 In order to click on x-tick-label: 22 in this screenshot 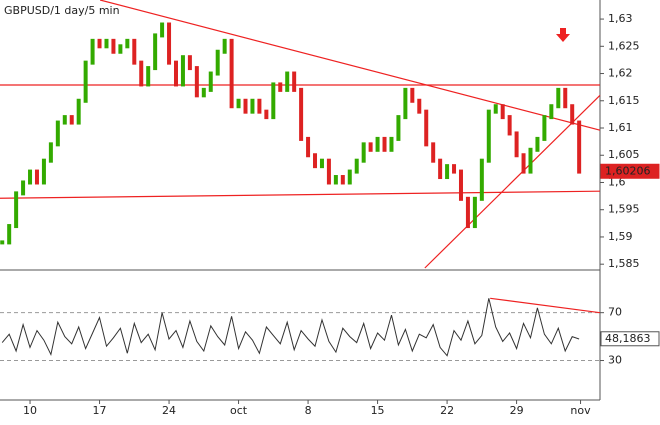, I will do `click(447, 410)`.